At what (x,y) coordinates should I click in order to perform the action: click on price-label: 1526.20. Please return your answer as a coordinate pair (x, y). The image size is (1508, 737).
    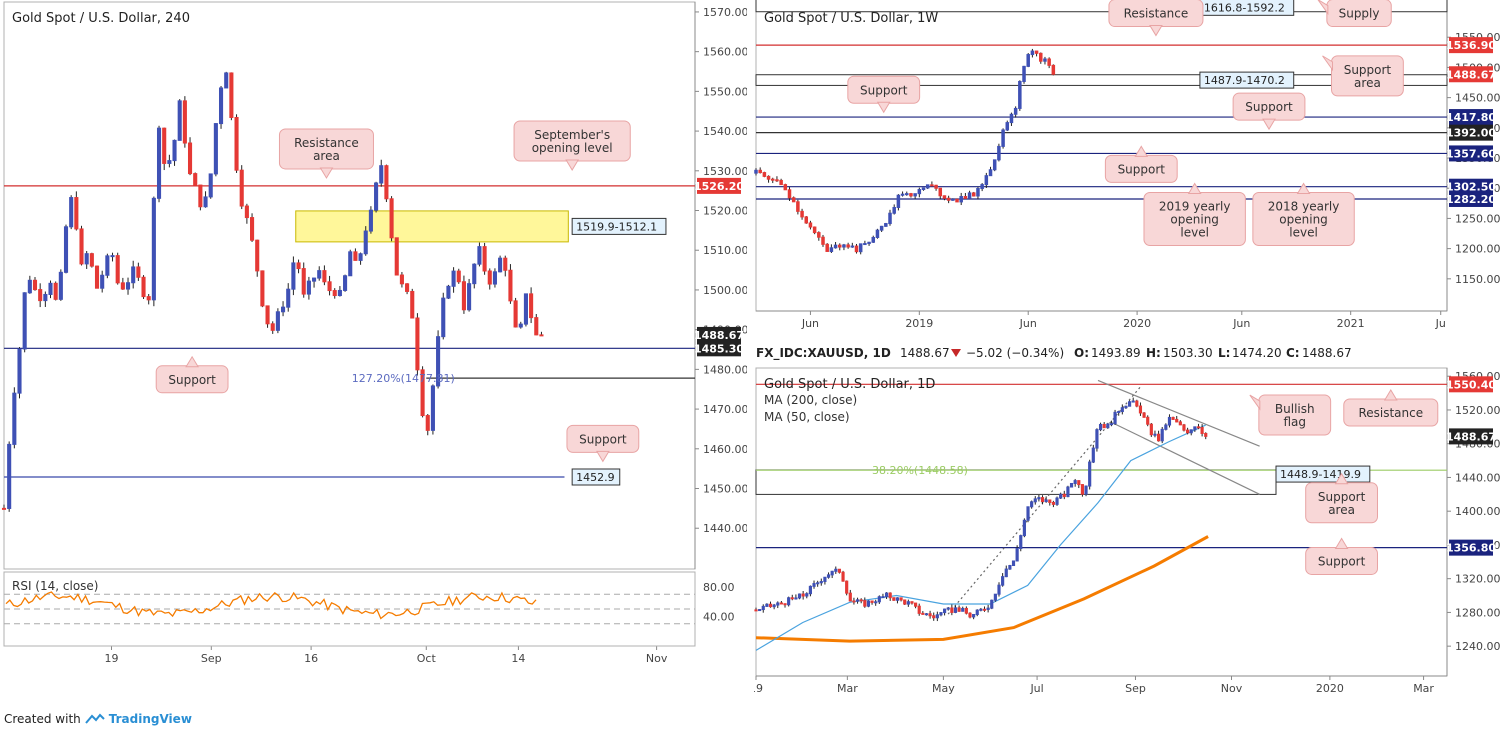
    Looking at the image, I should click on (719, 186).